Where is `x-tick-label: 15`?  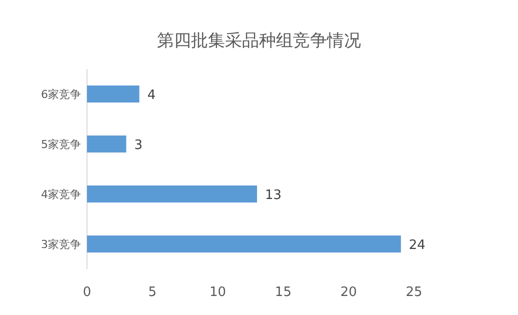
x-tick-label: 15 is located at coordinates (283, 292).